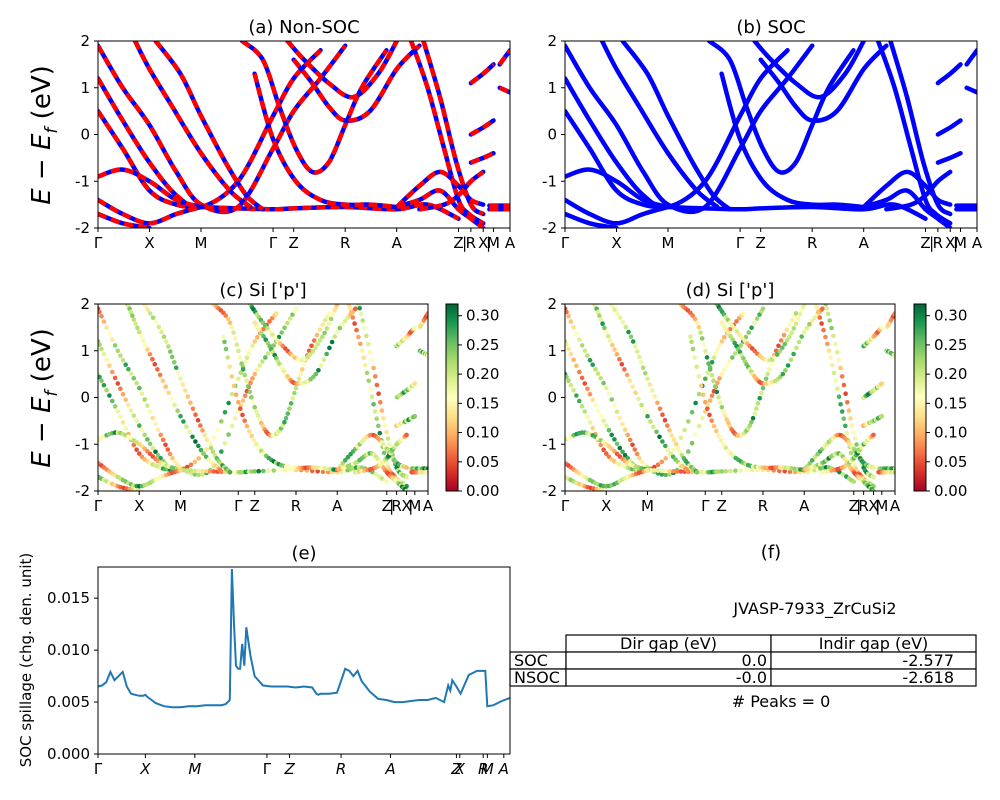 Image resolution: width=1000 pixels, height=800 pixels. I want to click on ylabel-unit: (eV), so click(42, 359).